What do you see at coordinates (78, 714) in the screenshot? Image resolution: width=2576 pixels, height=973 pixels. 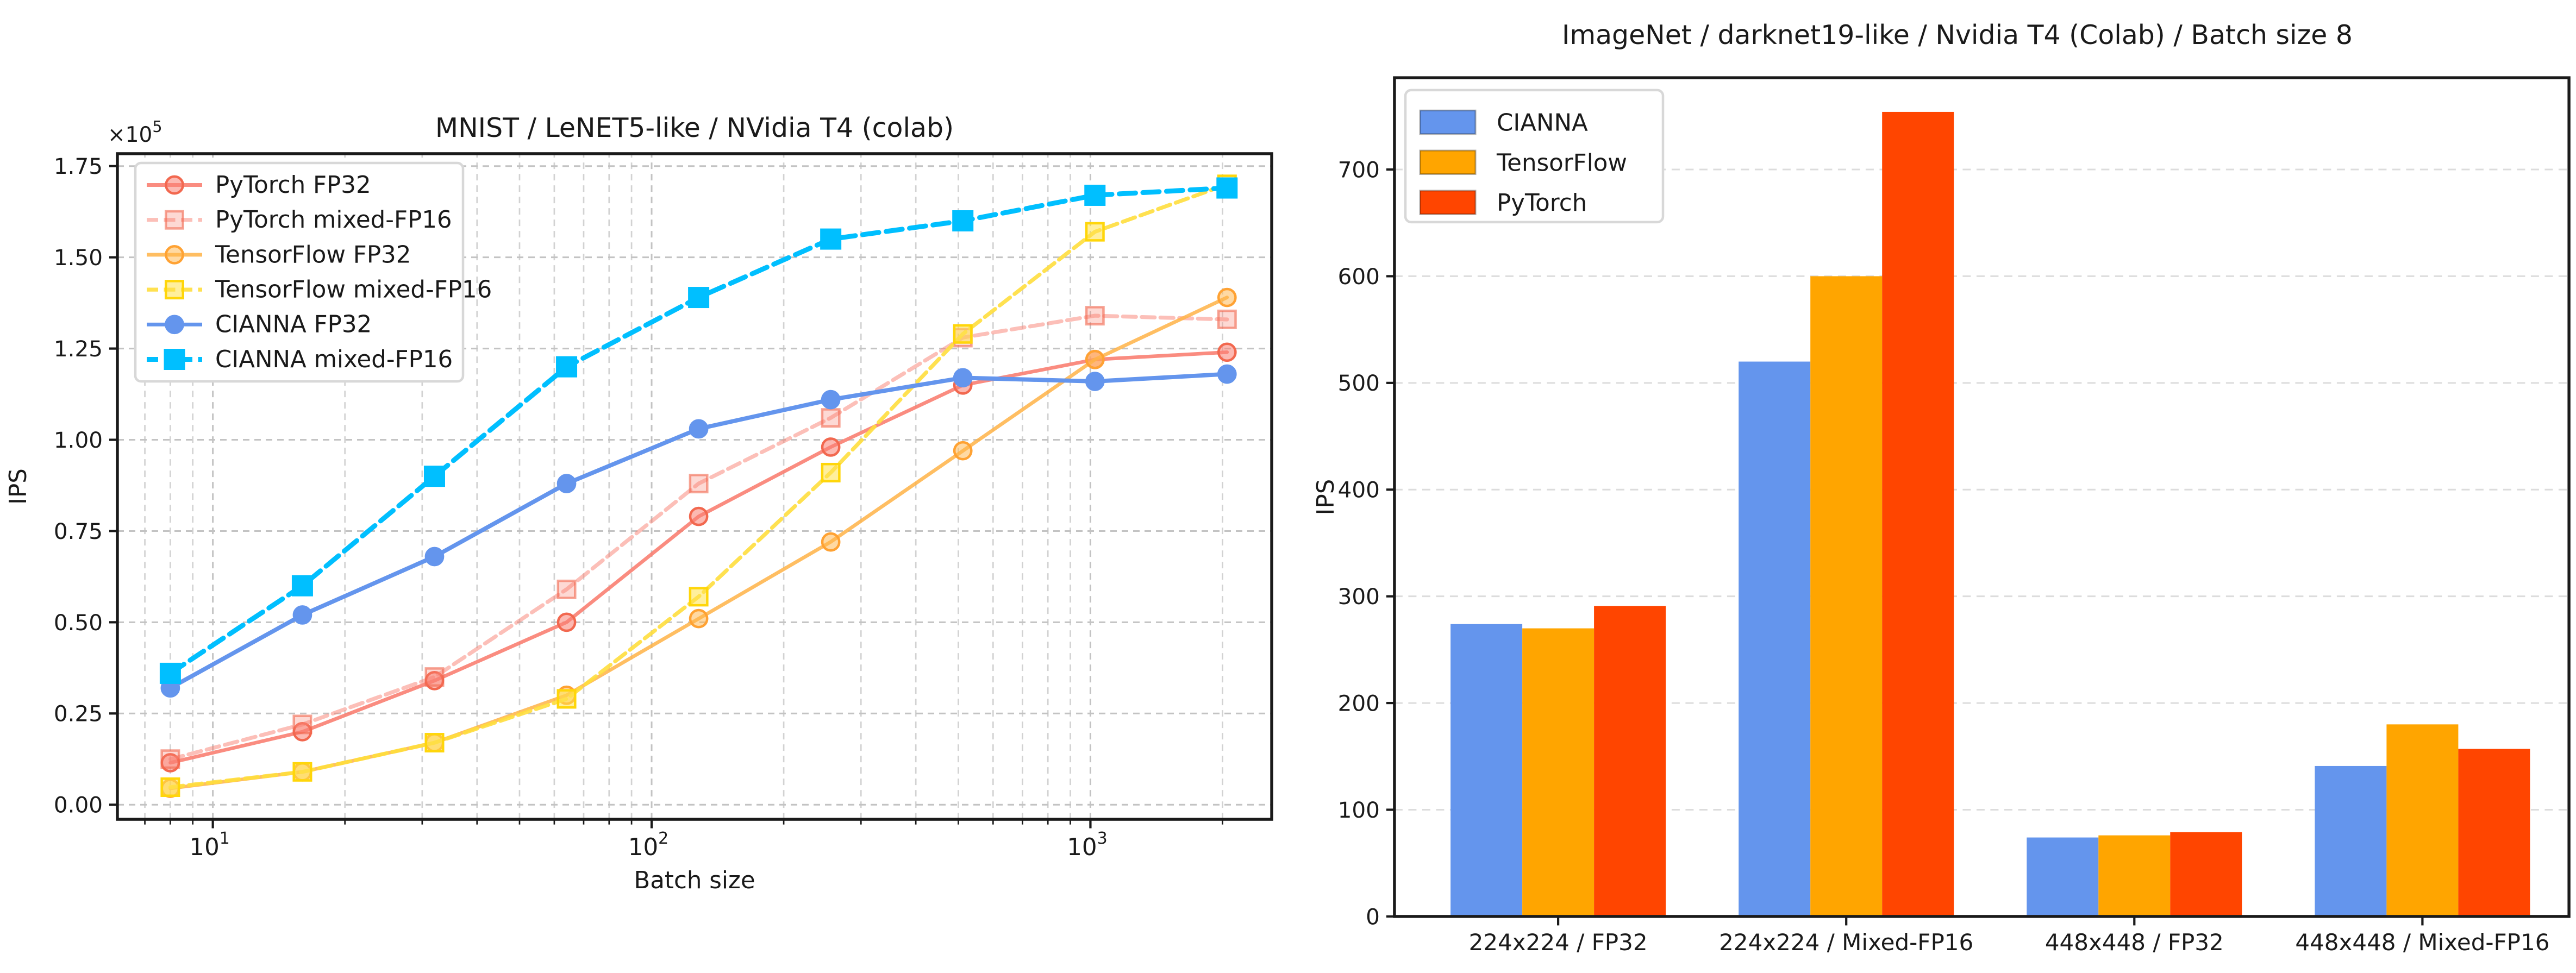 I see `y-tick-label: 0.25` at bounding box center [78, 714].